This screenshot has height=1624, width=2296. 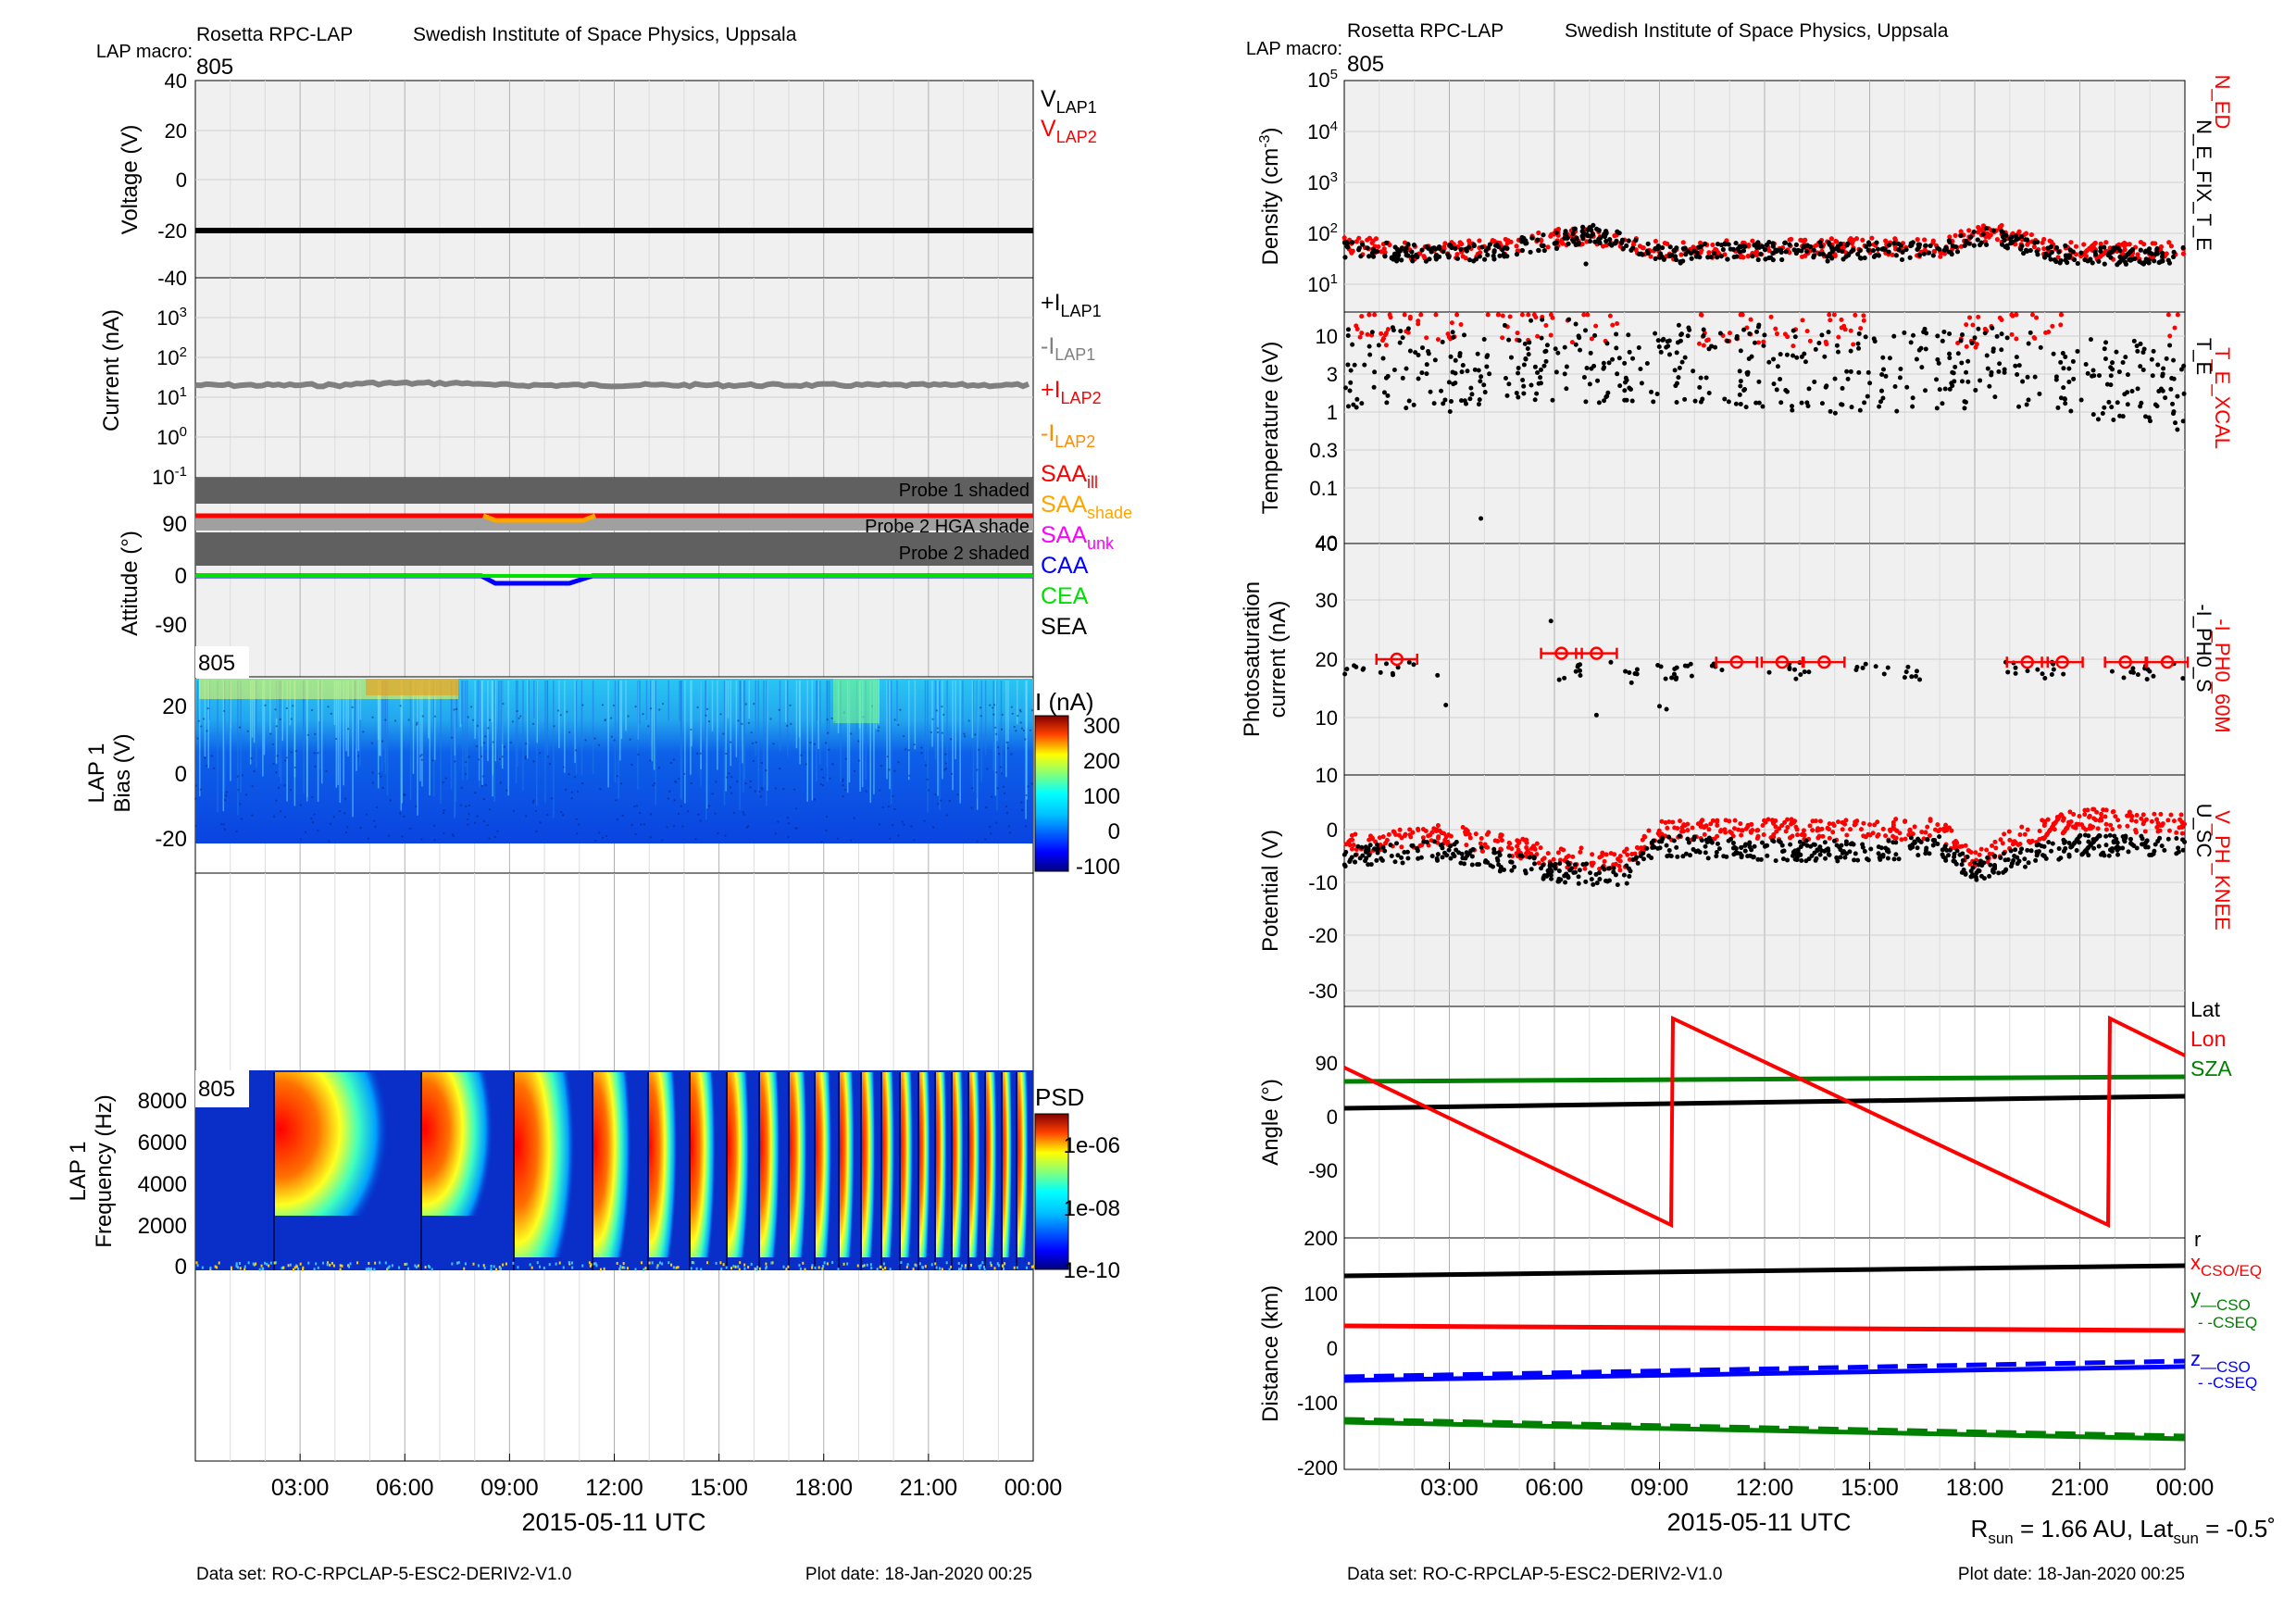 What do you see at coordinates (1051, 793) in the screenshot?
I see `bias-colorbar` at bounding box center [1051, 793].